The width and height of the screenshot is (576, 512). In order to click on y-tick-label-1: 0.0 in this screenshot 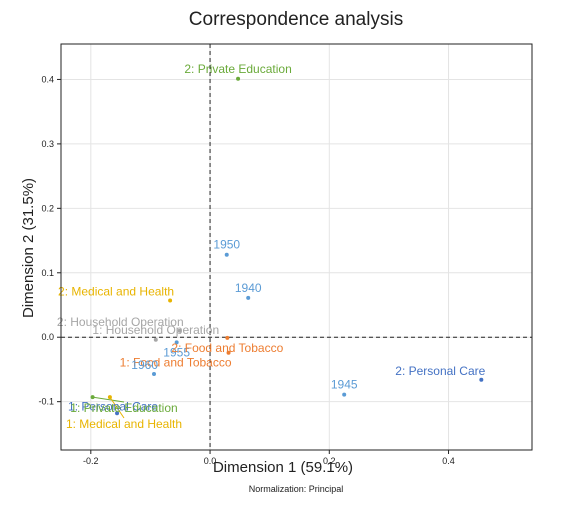, I will do `click(47, 337)`.